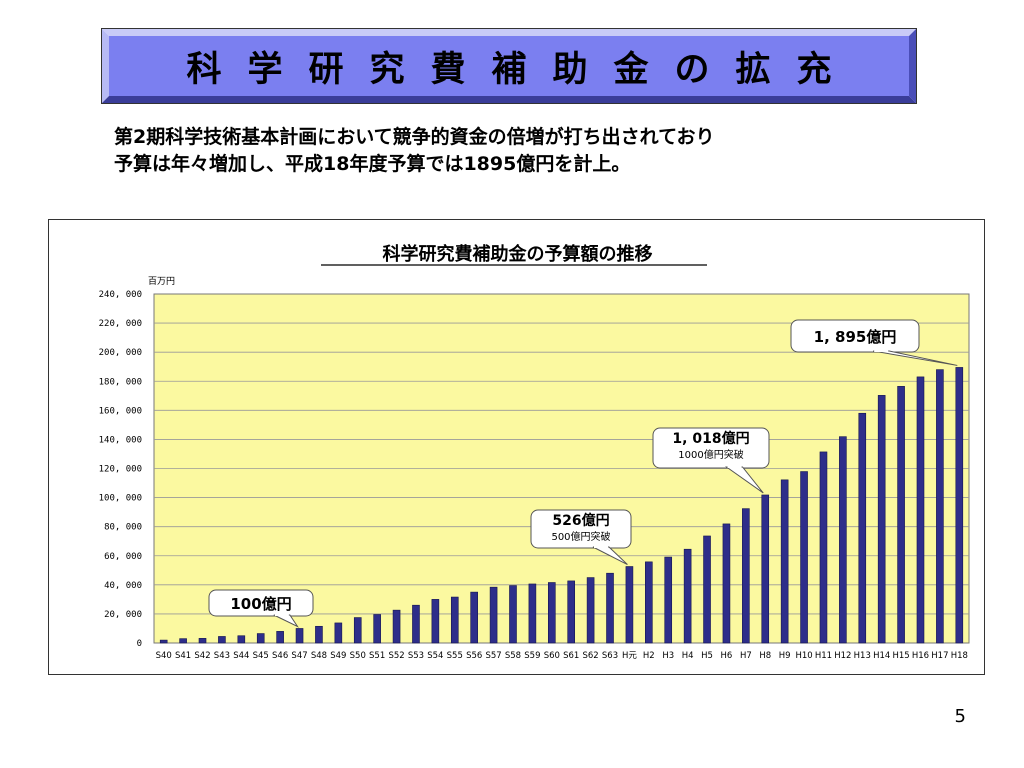 Image resolution: width=1024 pixels, height=768 pixels. I want to click on x-tick-label: H10, so click(803, 656).